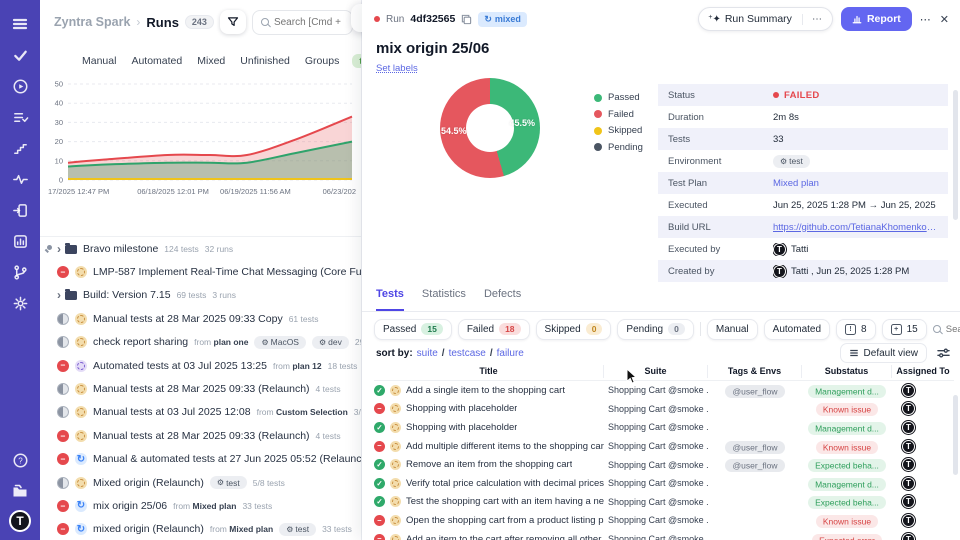 The image size is (960, 540). I want to click on left-tab-mixed: Mixed, so click(211, 61).